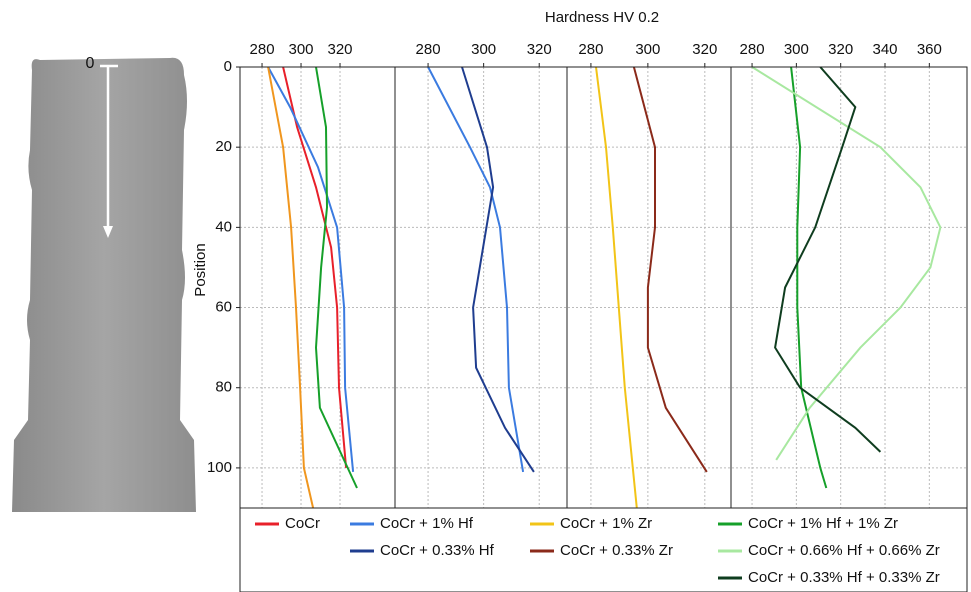  What do you see at coordinates (884, 49) in the screenshot?
I see `x-tick-label: 340` at bounding box center [884, 49].